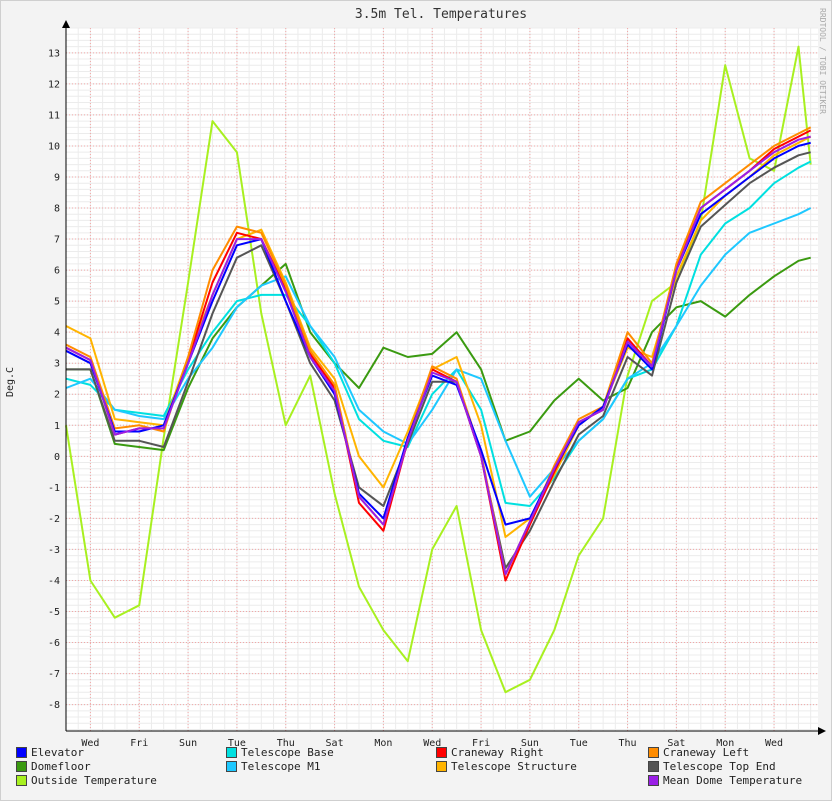  What do you see at coordinates (57, 271) in the screenshot?
I see `y-tick-label: 6` at bounding box center [57, 271].